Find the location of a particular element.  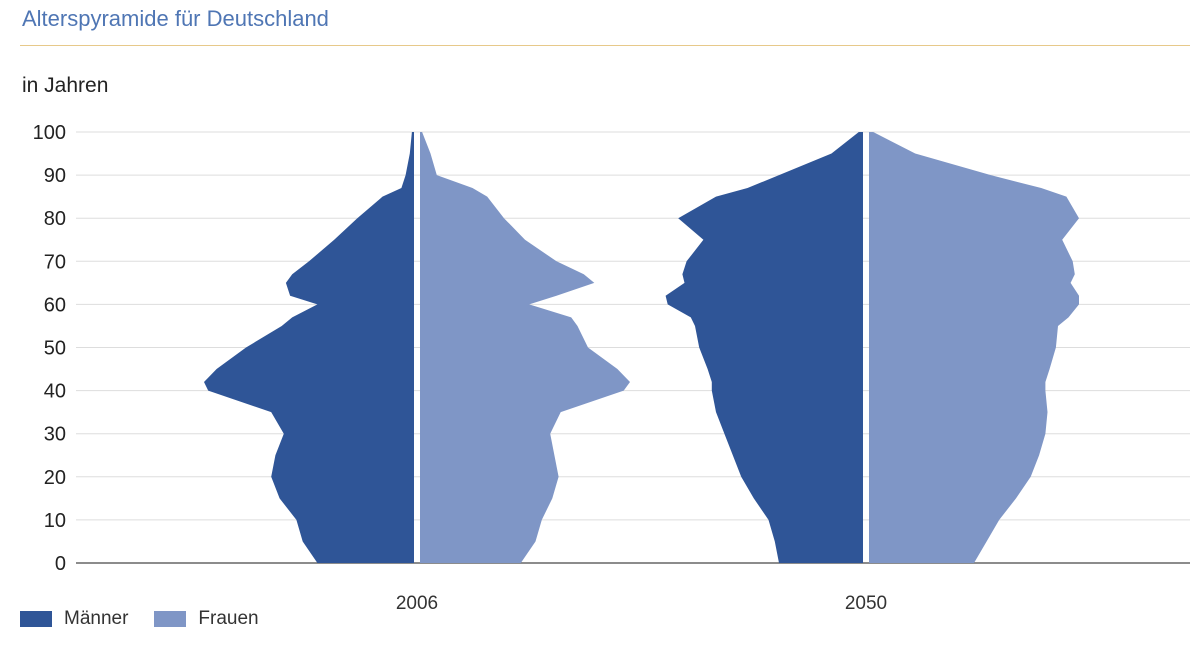

y-axis-label: in Jahren is located at coordinates (65, 85).